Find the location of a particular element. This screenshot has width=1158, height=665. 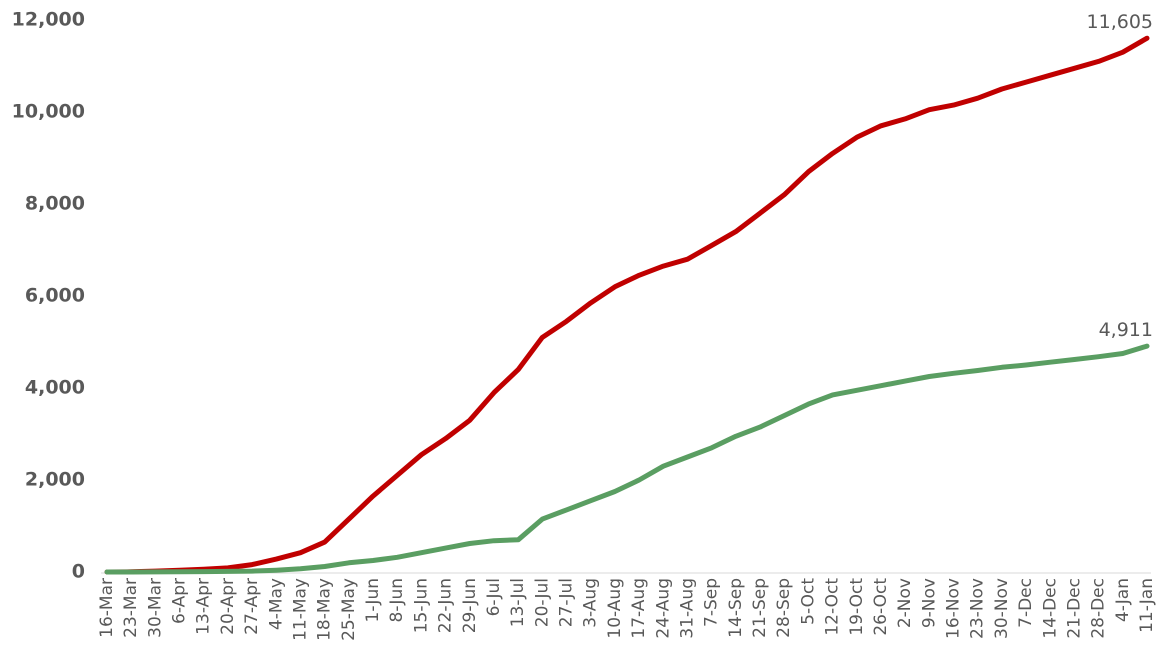

x-tick-label: 16-Mar is located at coordinates (107, 608).